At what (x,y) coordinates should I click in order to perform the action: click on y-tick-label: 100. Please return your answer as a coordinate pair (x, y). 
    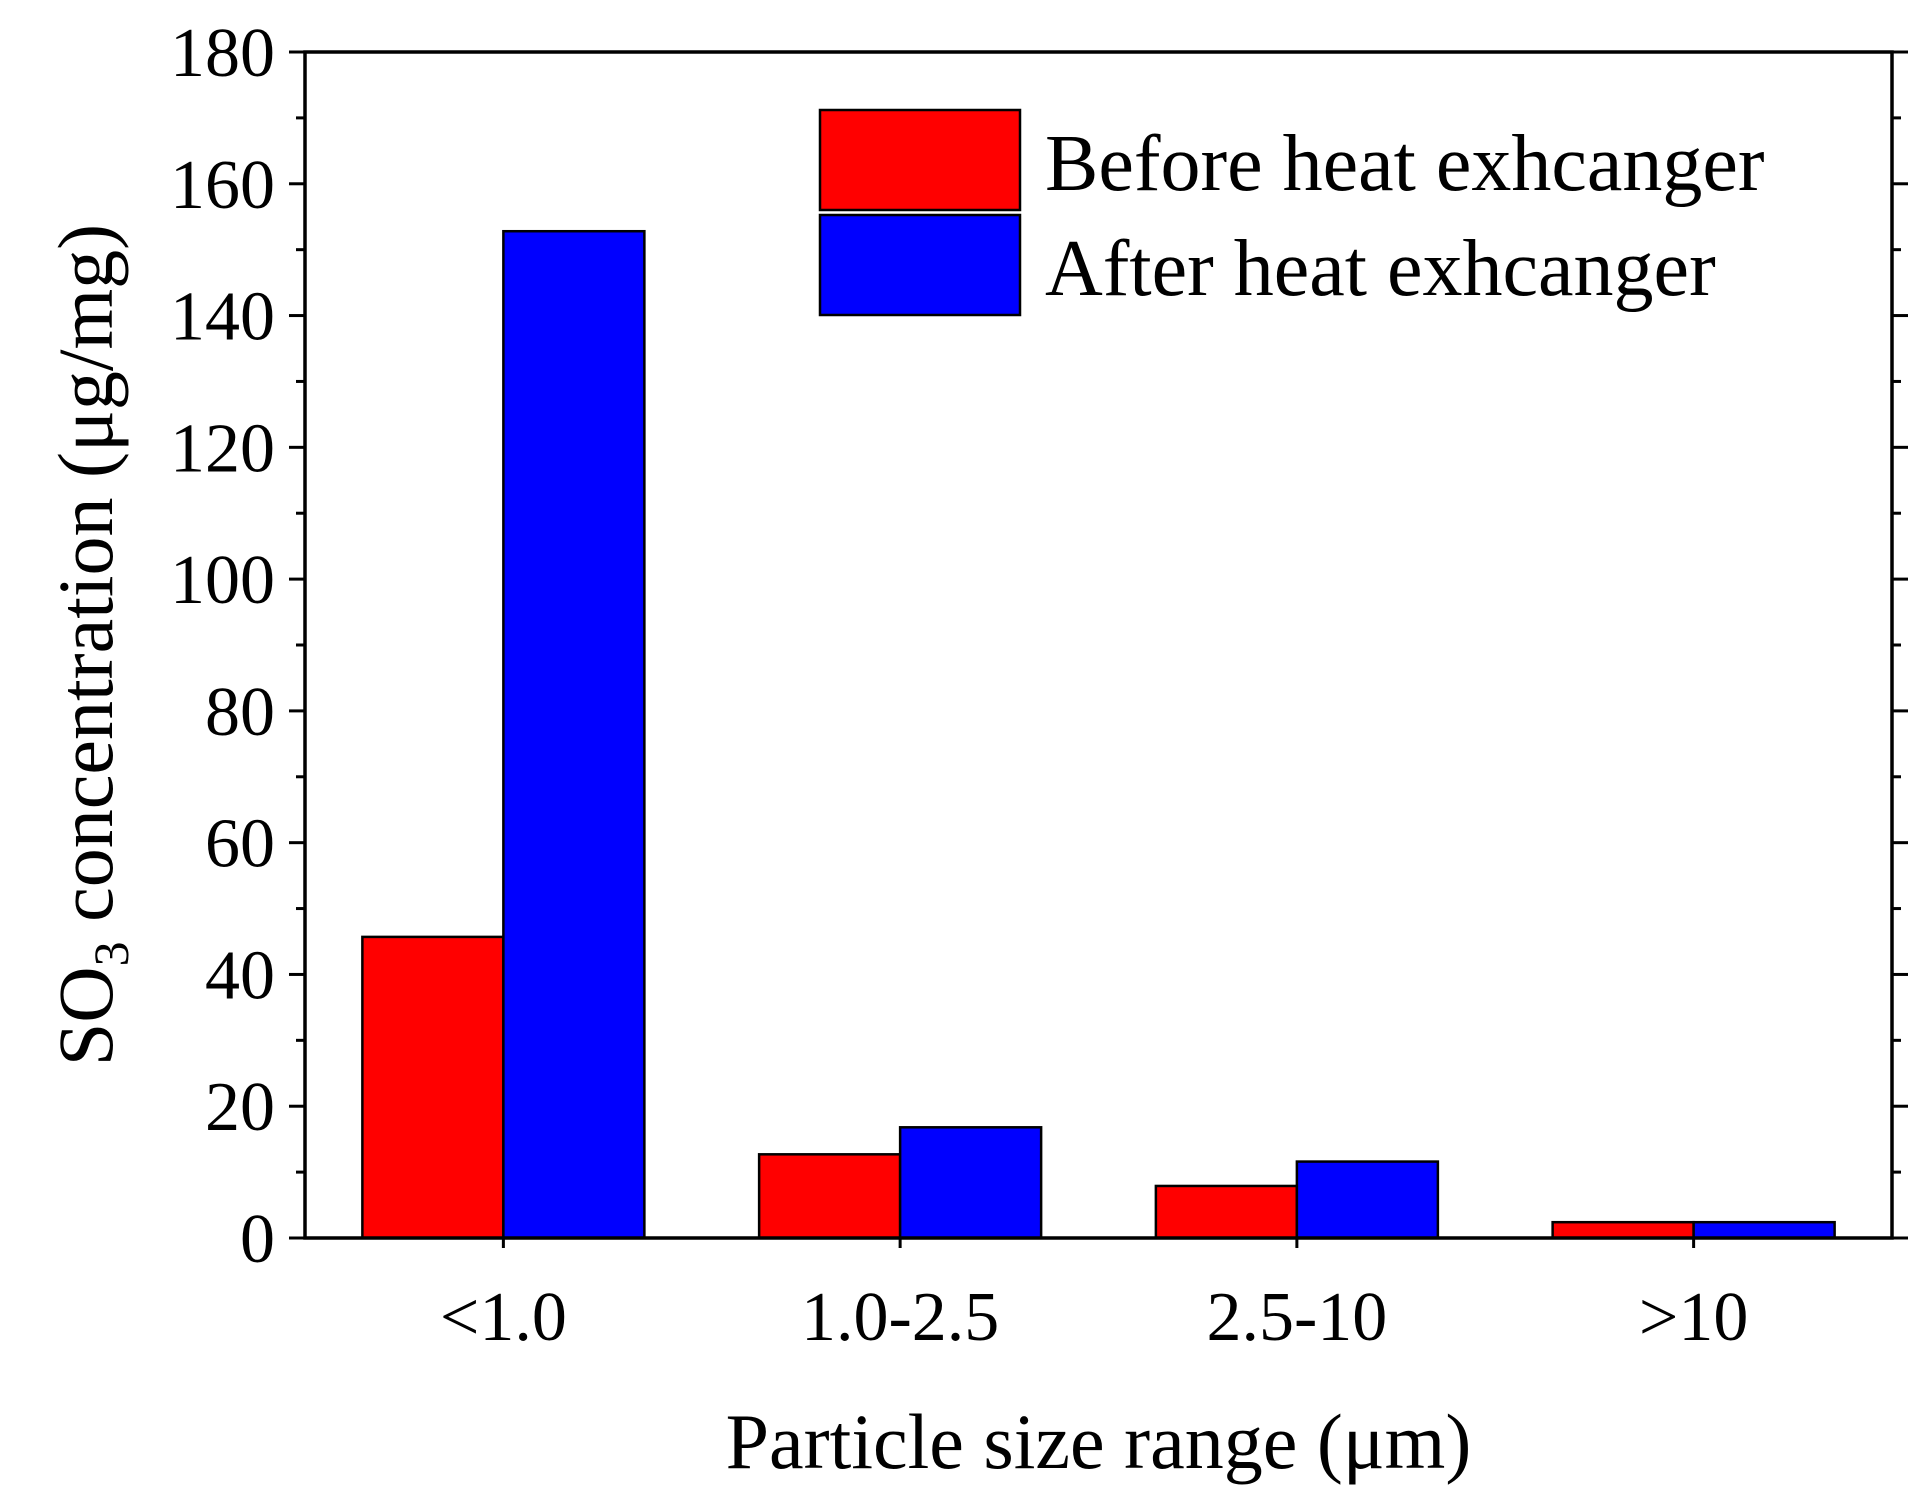
    Looking at the image, I should click on (222, 580).